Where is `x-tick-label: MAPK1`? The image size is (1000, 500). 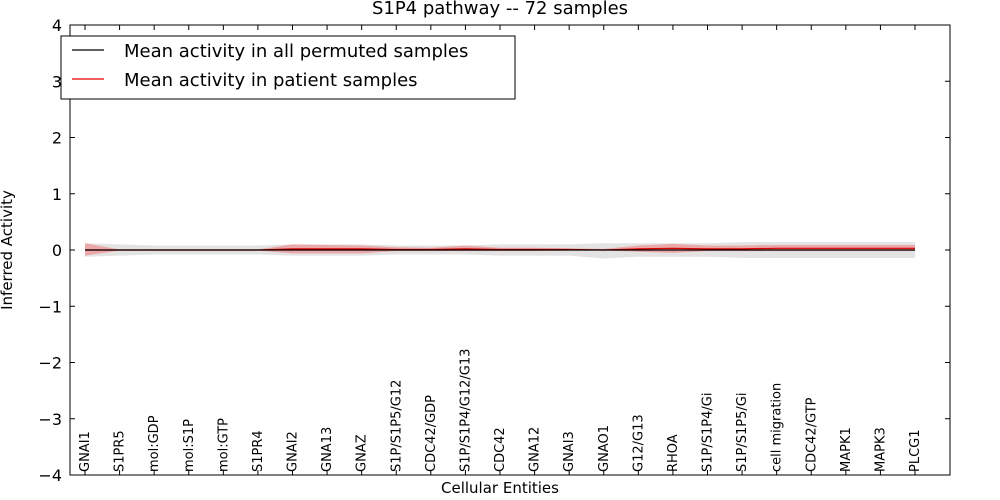 x-tick-label: MAPK1 is located at coordinates (846, 449).